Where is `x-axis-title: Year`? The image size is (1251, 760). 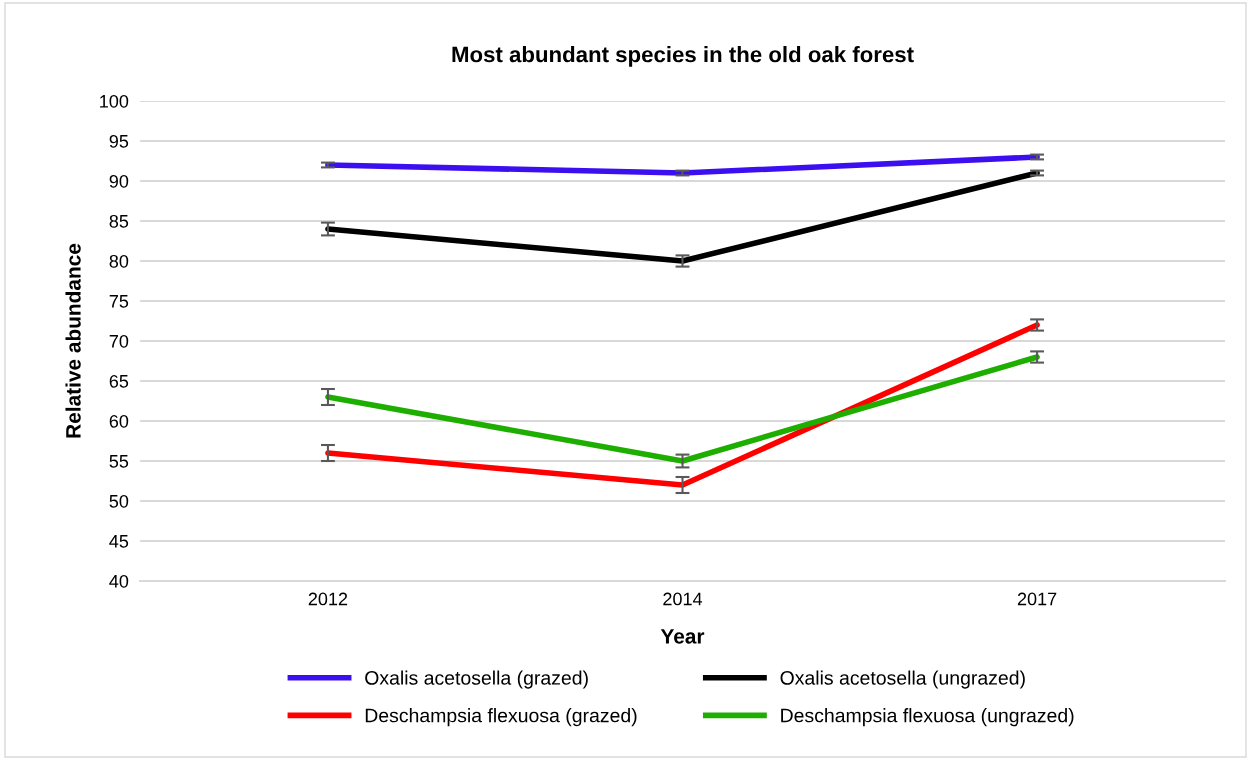 x-axis-title: Year is located at coordinates (682, 636).